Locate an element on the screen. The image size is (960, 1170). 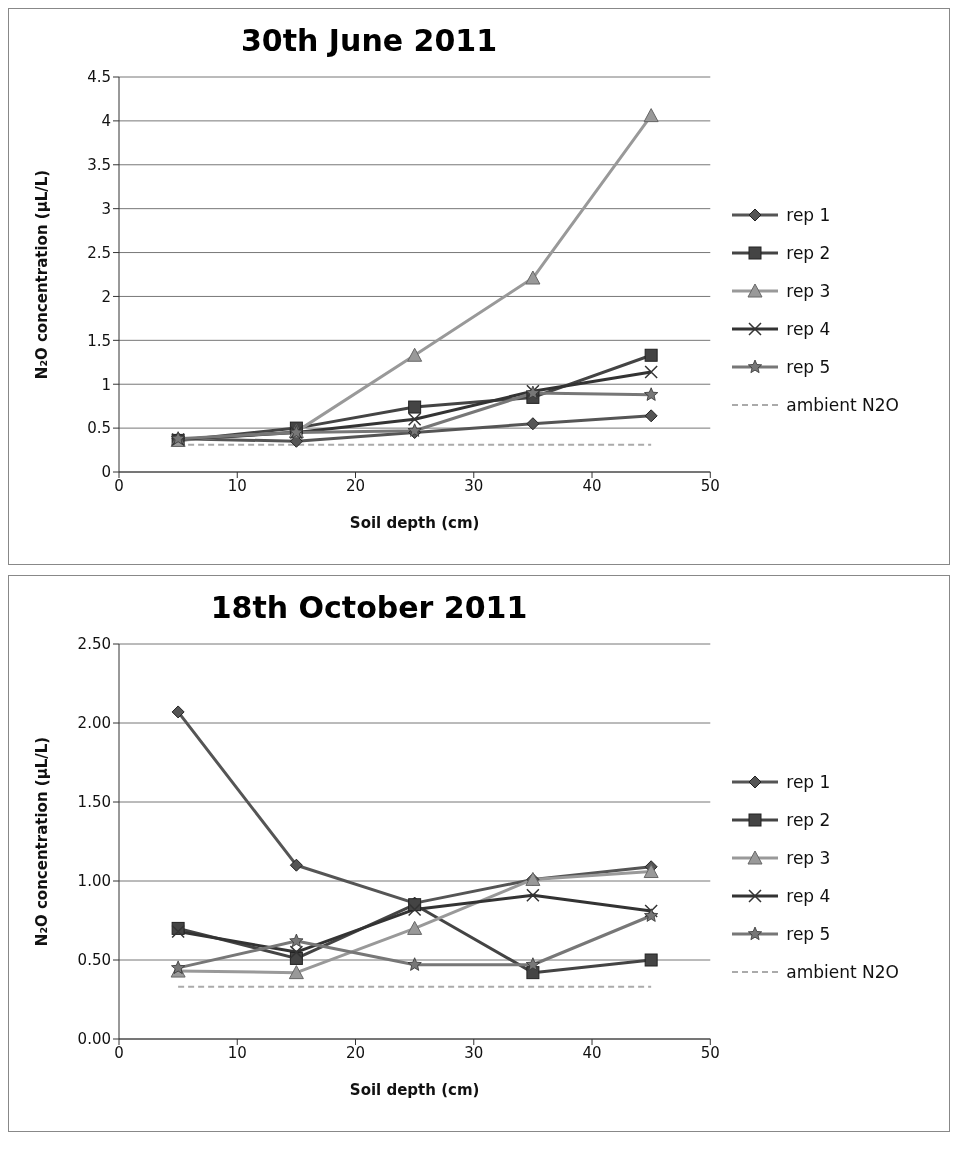
y-tick-label: 2 is located at coordinates (106, 296).